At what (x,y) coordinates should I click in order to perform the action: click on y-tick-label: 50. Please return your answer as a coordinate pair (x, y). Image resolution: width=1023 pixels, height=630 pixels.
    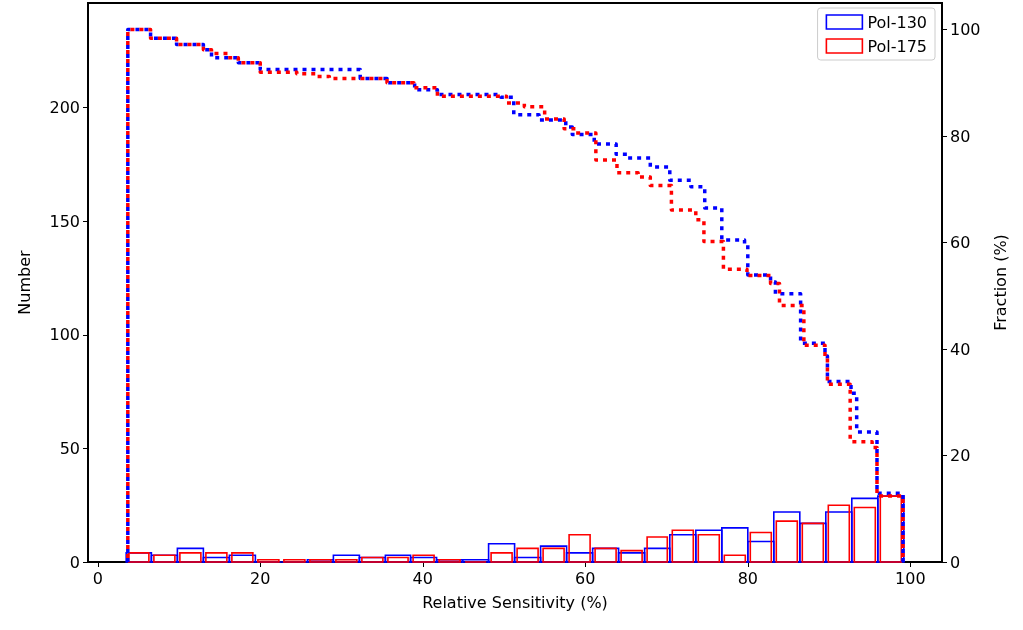
    Looking at the image, I should click on (69, 448).